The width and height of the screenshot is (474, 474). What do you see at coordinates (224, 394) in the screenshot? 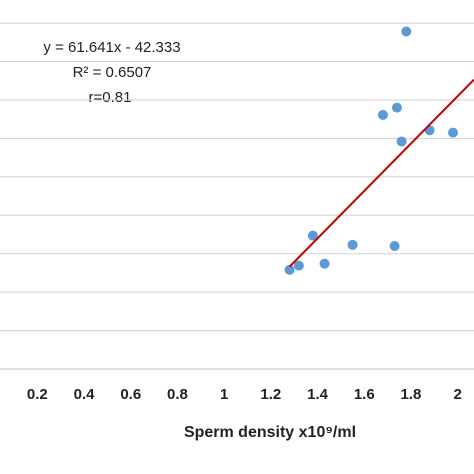
I see `x-tick-label: 1` at bounding box center [224, 394].